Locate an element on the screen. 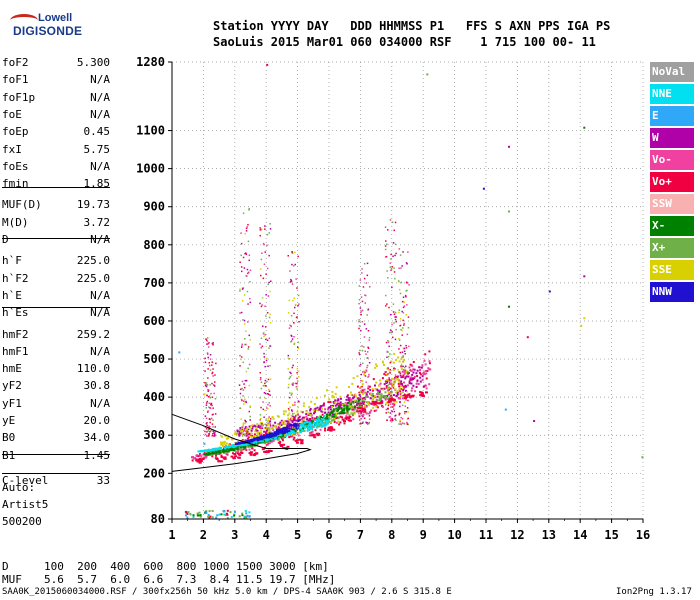 This screenshot has height=600, width=700. distance-label: D is located at coordinates (5, 566).